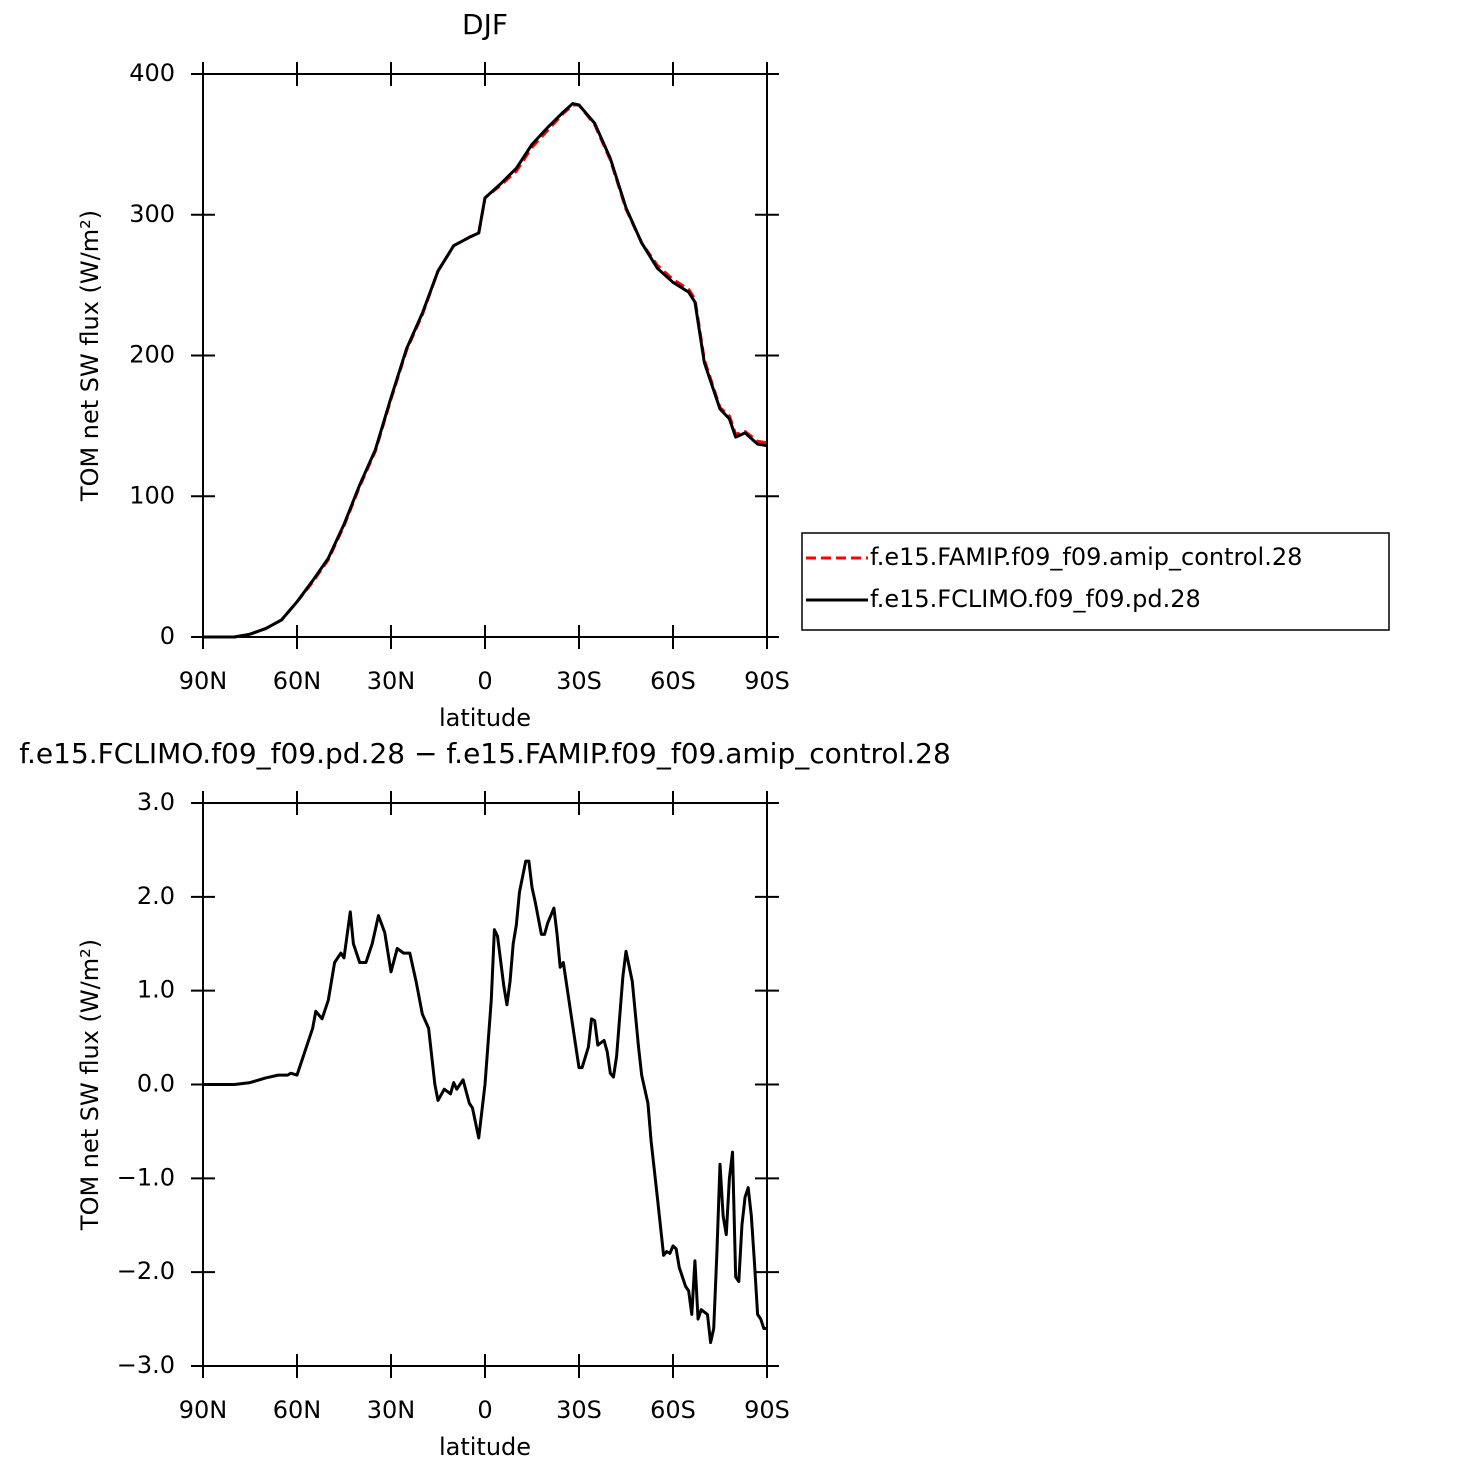 The image size is (1469, 1469). I want to click on y-tick-label: 100, so click(152, 495).